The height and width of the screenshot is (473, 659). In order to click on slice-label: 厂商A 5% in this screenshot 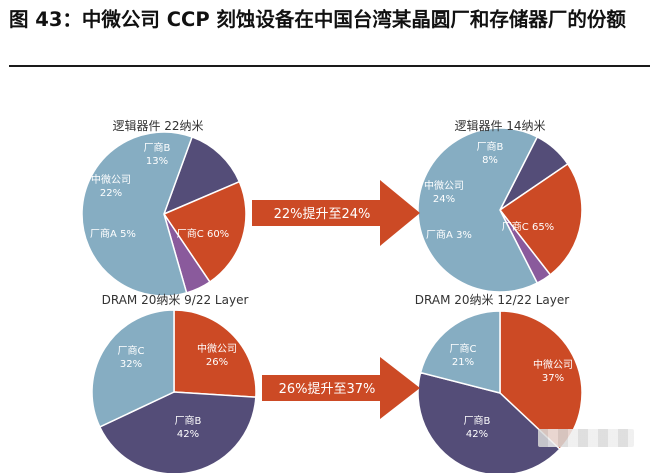, I will do `click(113, 233)`.